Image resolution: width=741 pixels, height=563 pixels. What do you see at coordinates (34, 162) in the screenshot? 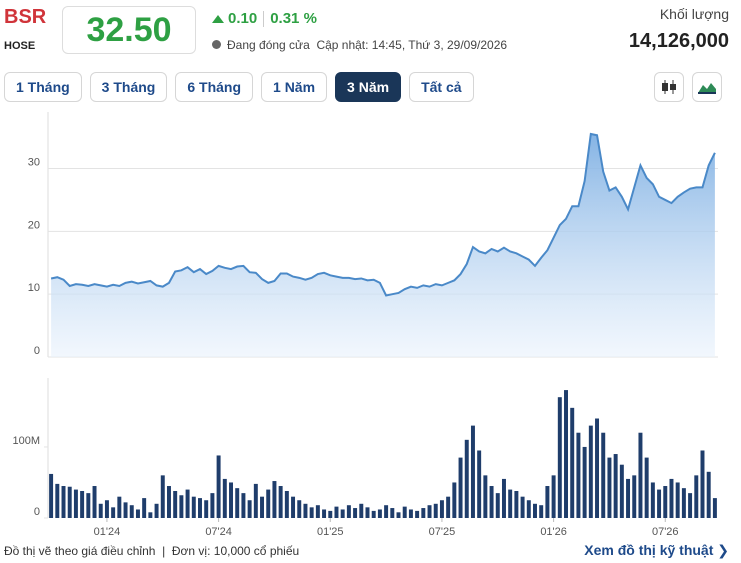
I see `y-tick-label: 30` at bounding box center [34, 162].